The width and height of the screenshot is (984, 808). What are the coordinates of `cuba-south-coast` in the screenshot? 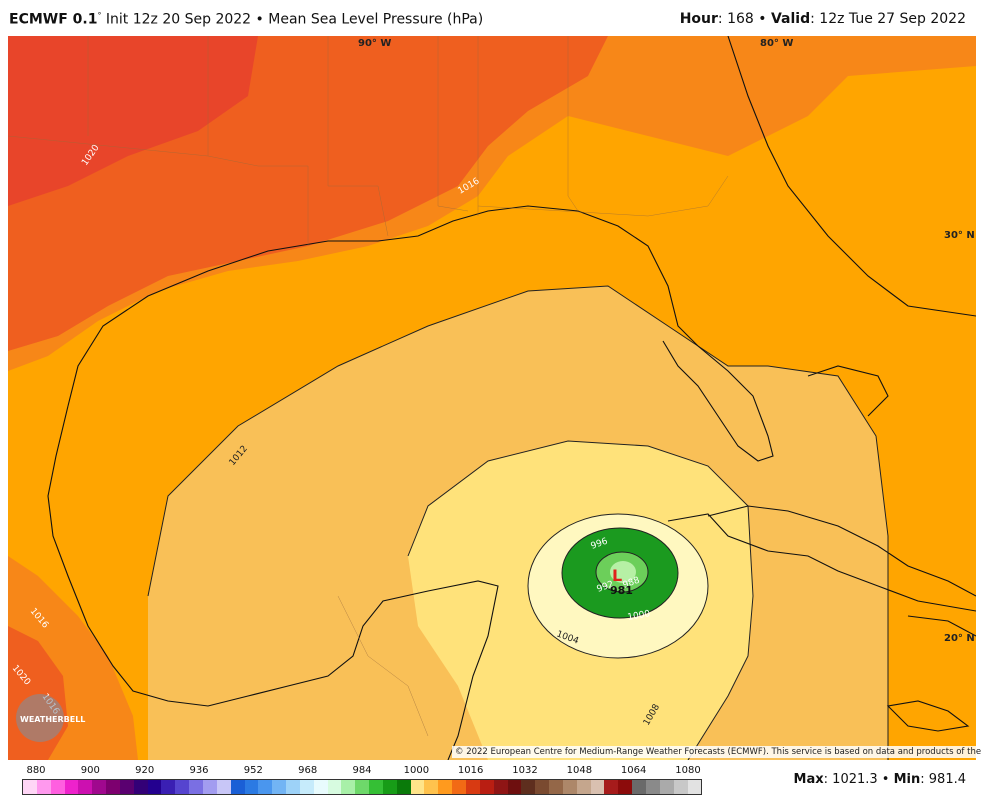 It's located at (821, 562).